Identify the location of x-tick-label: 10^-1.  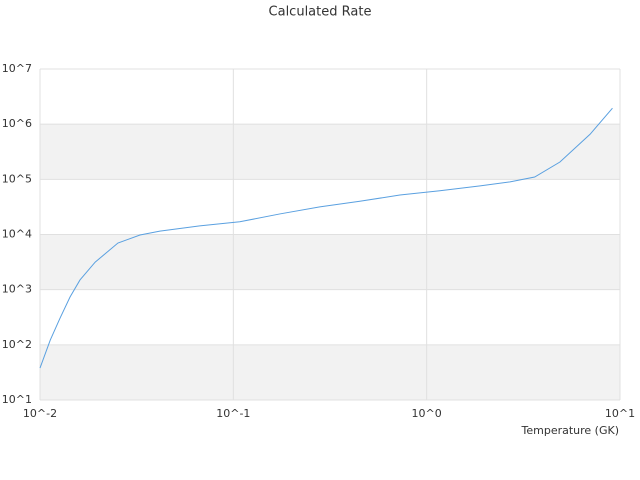
(233, 413).